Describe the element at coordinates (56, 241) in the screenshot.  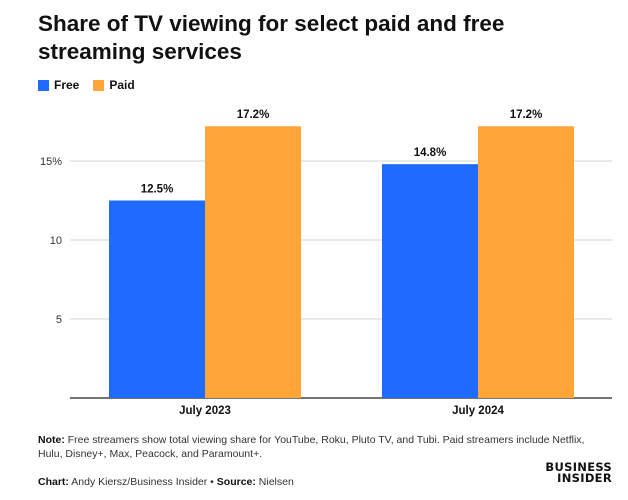
I see `y-tick-label-10: 10` at that location.